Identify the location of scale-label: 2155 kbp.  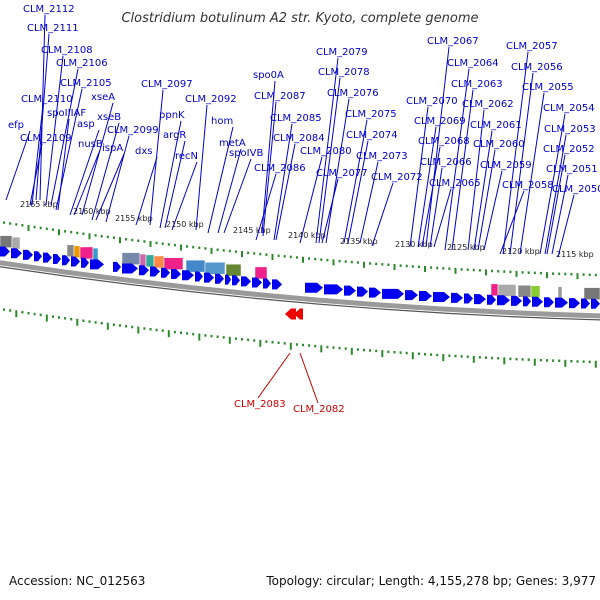
(134, 218).